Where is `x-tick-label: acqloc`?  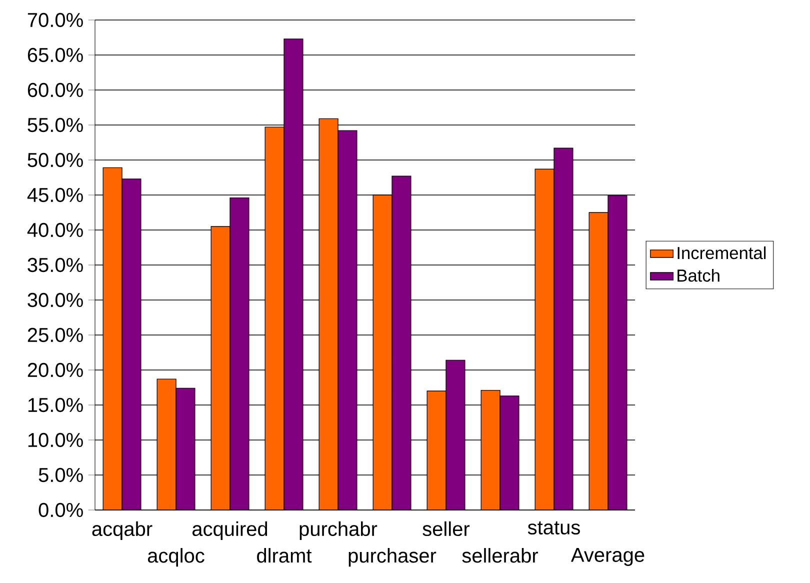
x-tick-label: acqloc is located at coordinates (176, 557).